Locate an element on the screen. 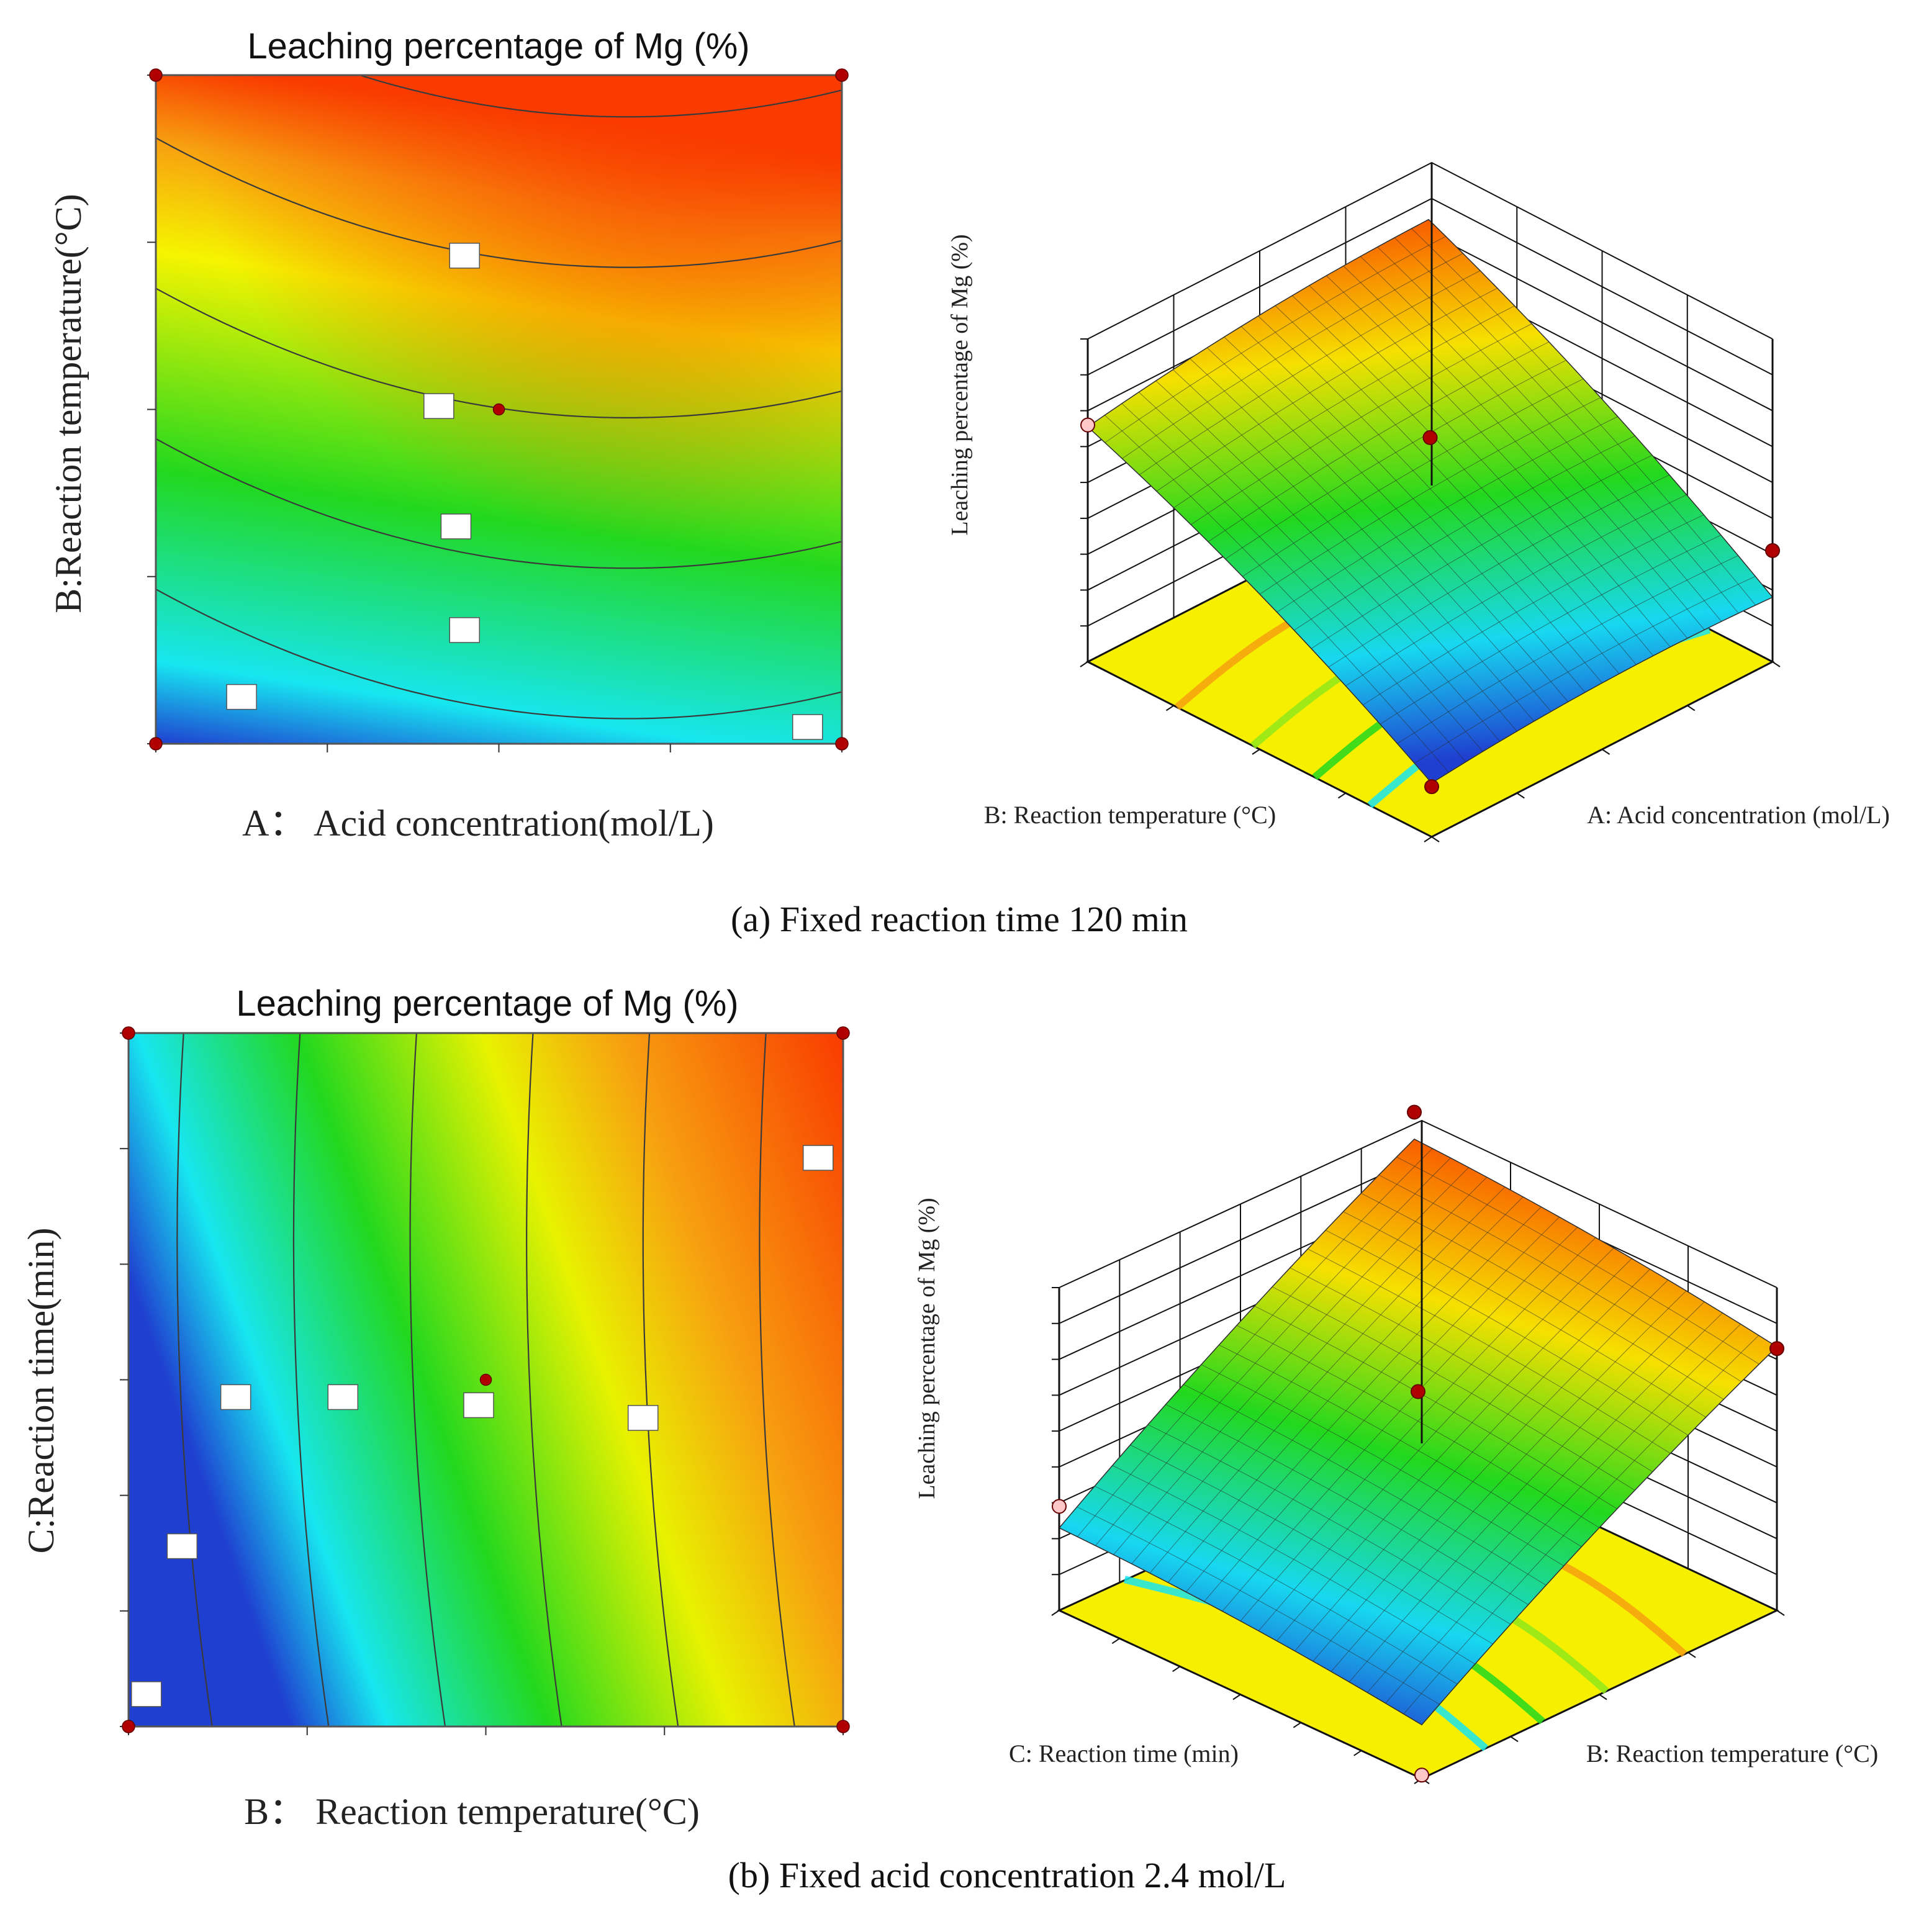 This screenshot has height=1932, width=1929. chart-b-surface-xlabel: B: Reaction temperature (°C) is located at coordinates (1732, 1753).